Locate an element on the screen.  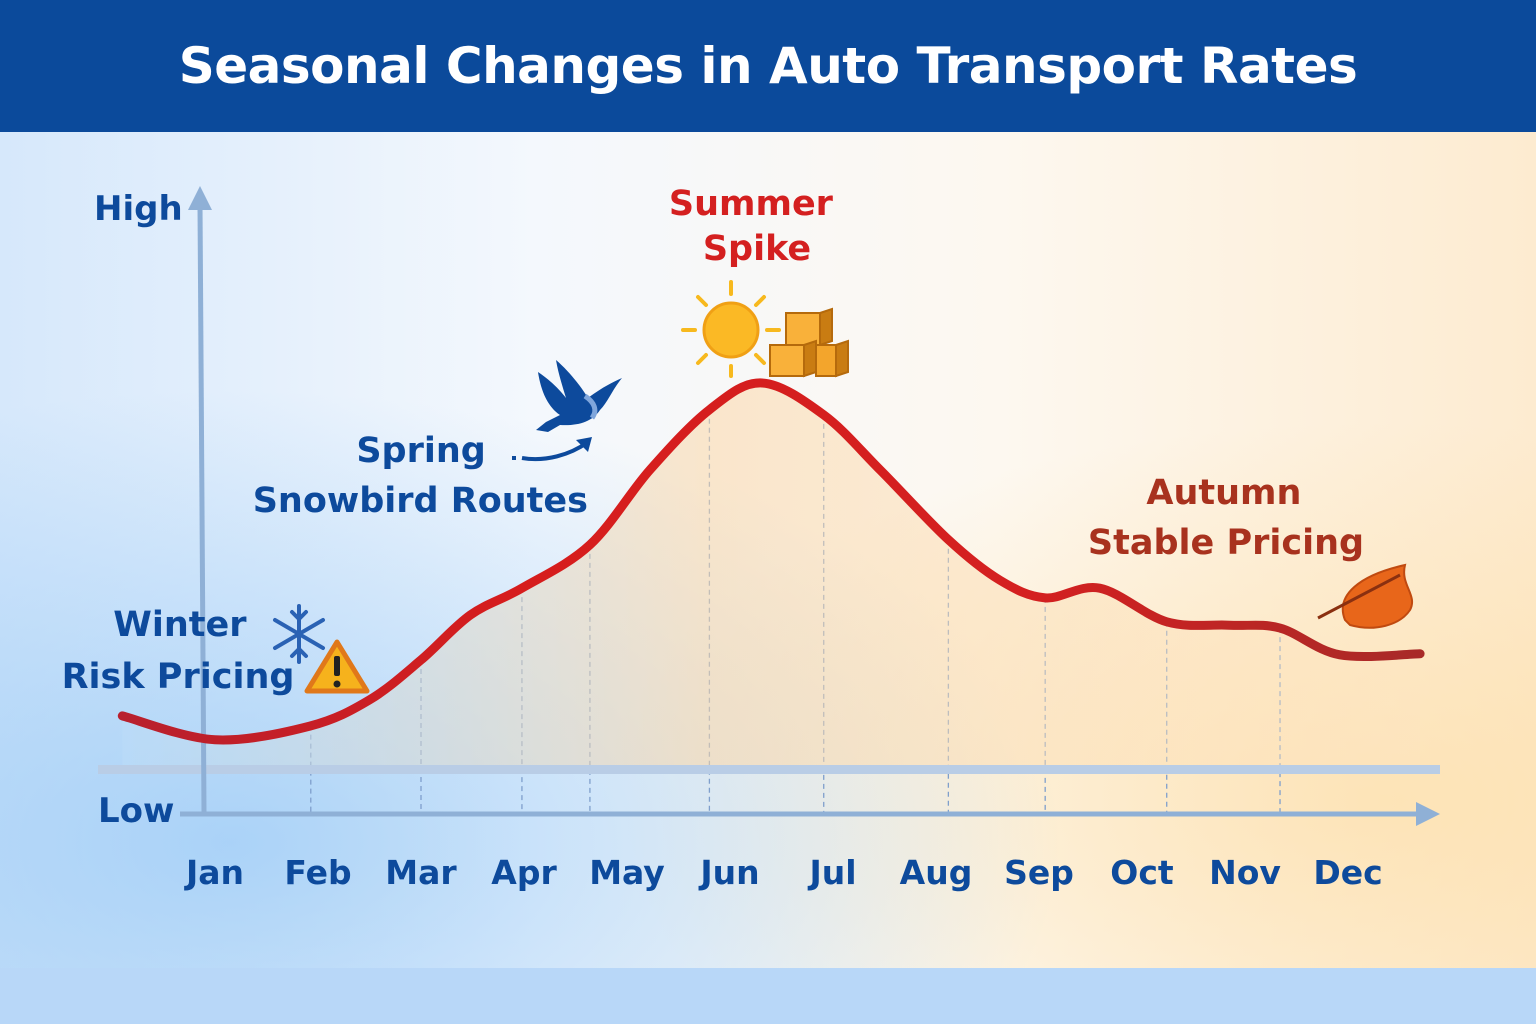
header-banner: Seasonal Changes in Auto Transport Rates is located at coordinates (768, 66).